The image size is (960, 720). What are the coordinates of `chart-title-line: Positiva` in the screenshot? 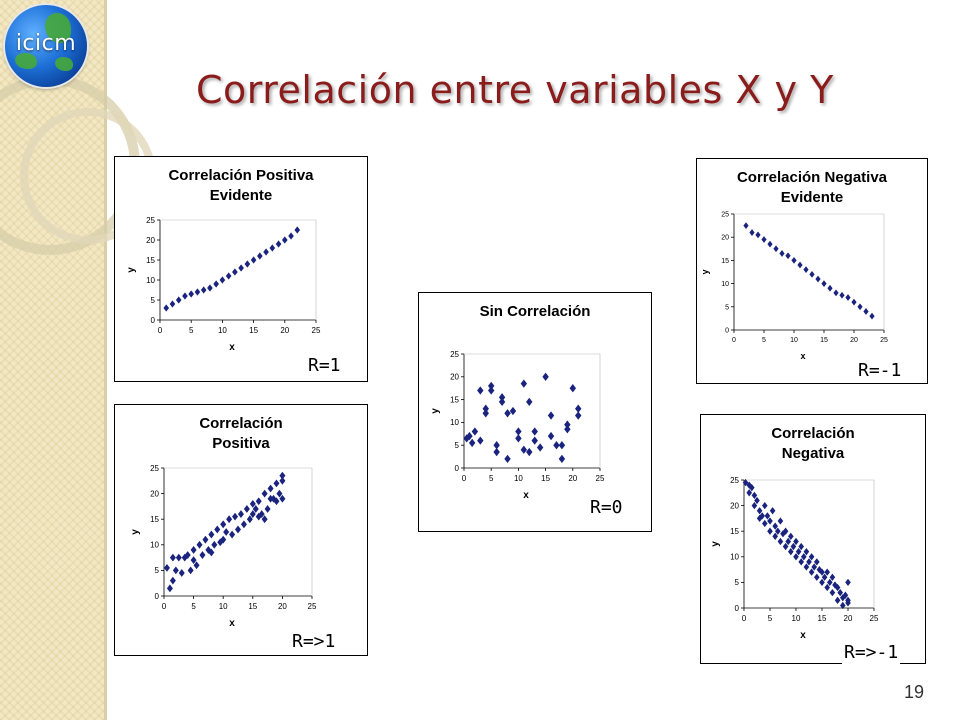 It's located at (241, 443).